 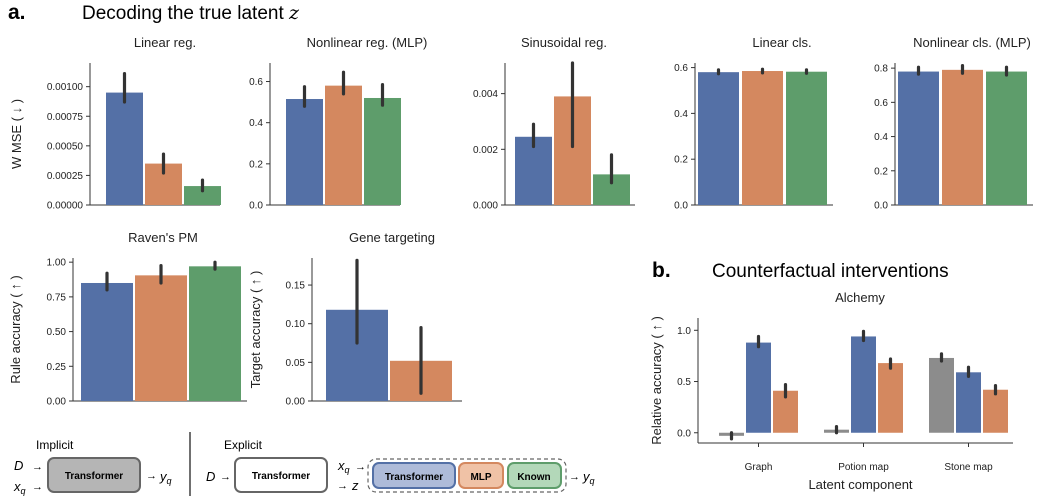 I want to click on explicit-transformer-label: Transformer, so click(x=281, y=476).